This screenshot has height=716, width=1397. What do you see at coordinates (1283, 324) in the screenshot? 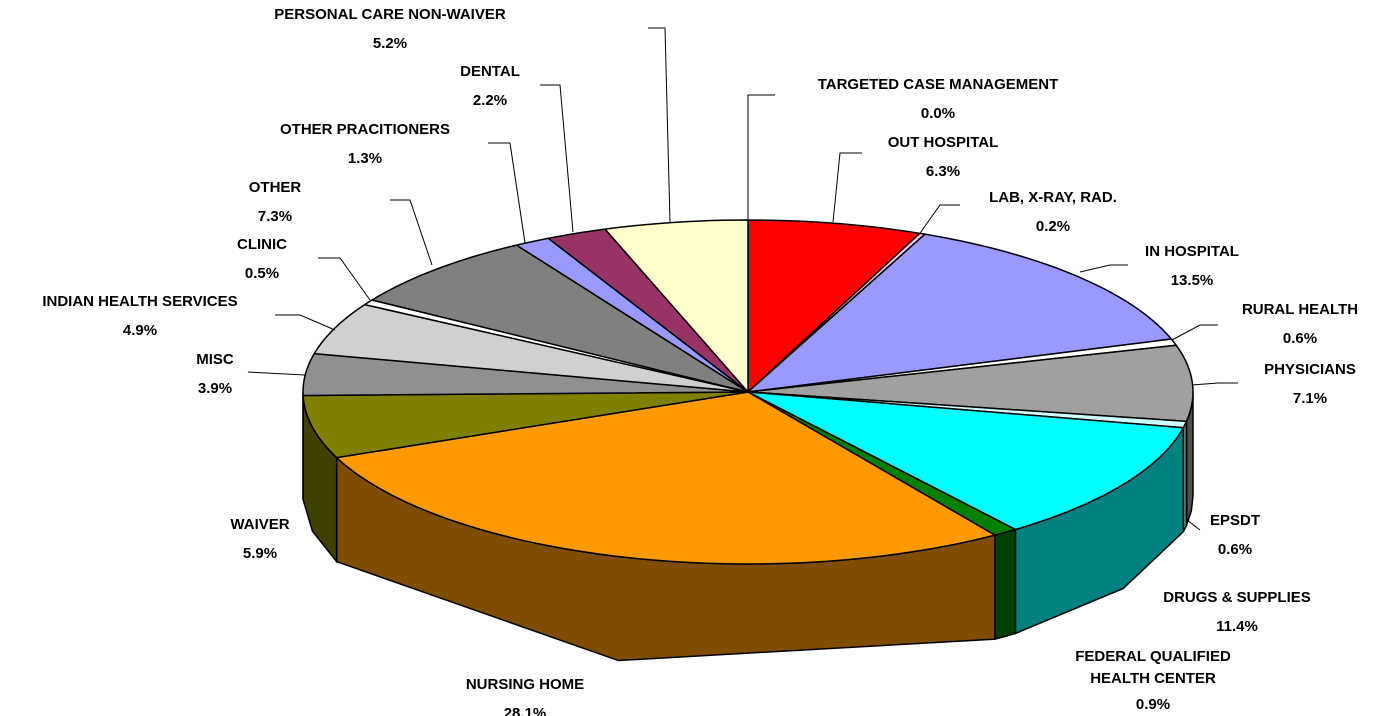
I see `data-label: RURAL HEALTH 0.6%` at bounding box center [1283, 324].